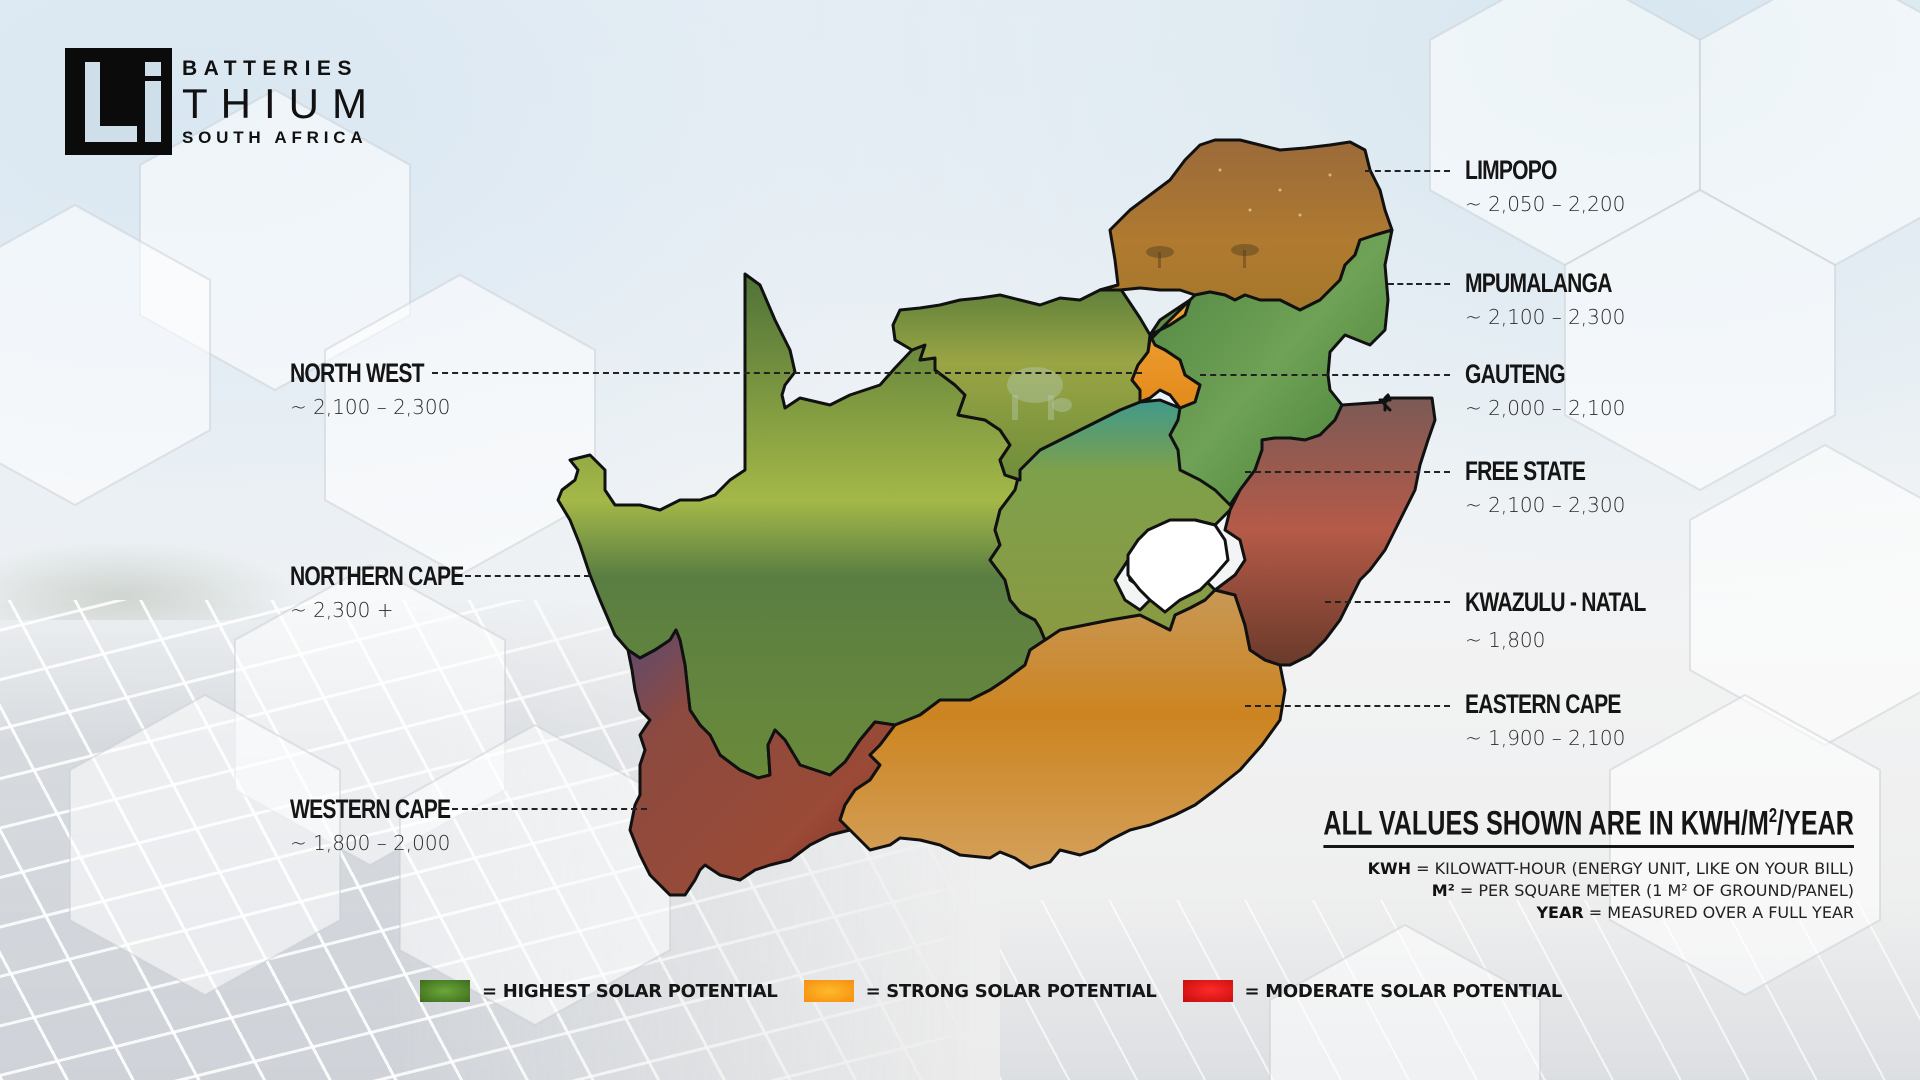 The width and height of the screenshot is (1920, 1080). What do you see at coordinates (1773, 816) in the screenshot?
I see `units-heading-superscript: 2` at bounding box center [1773, 816].